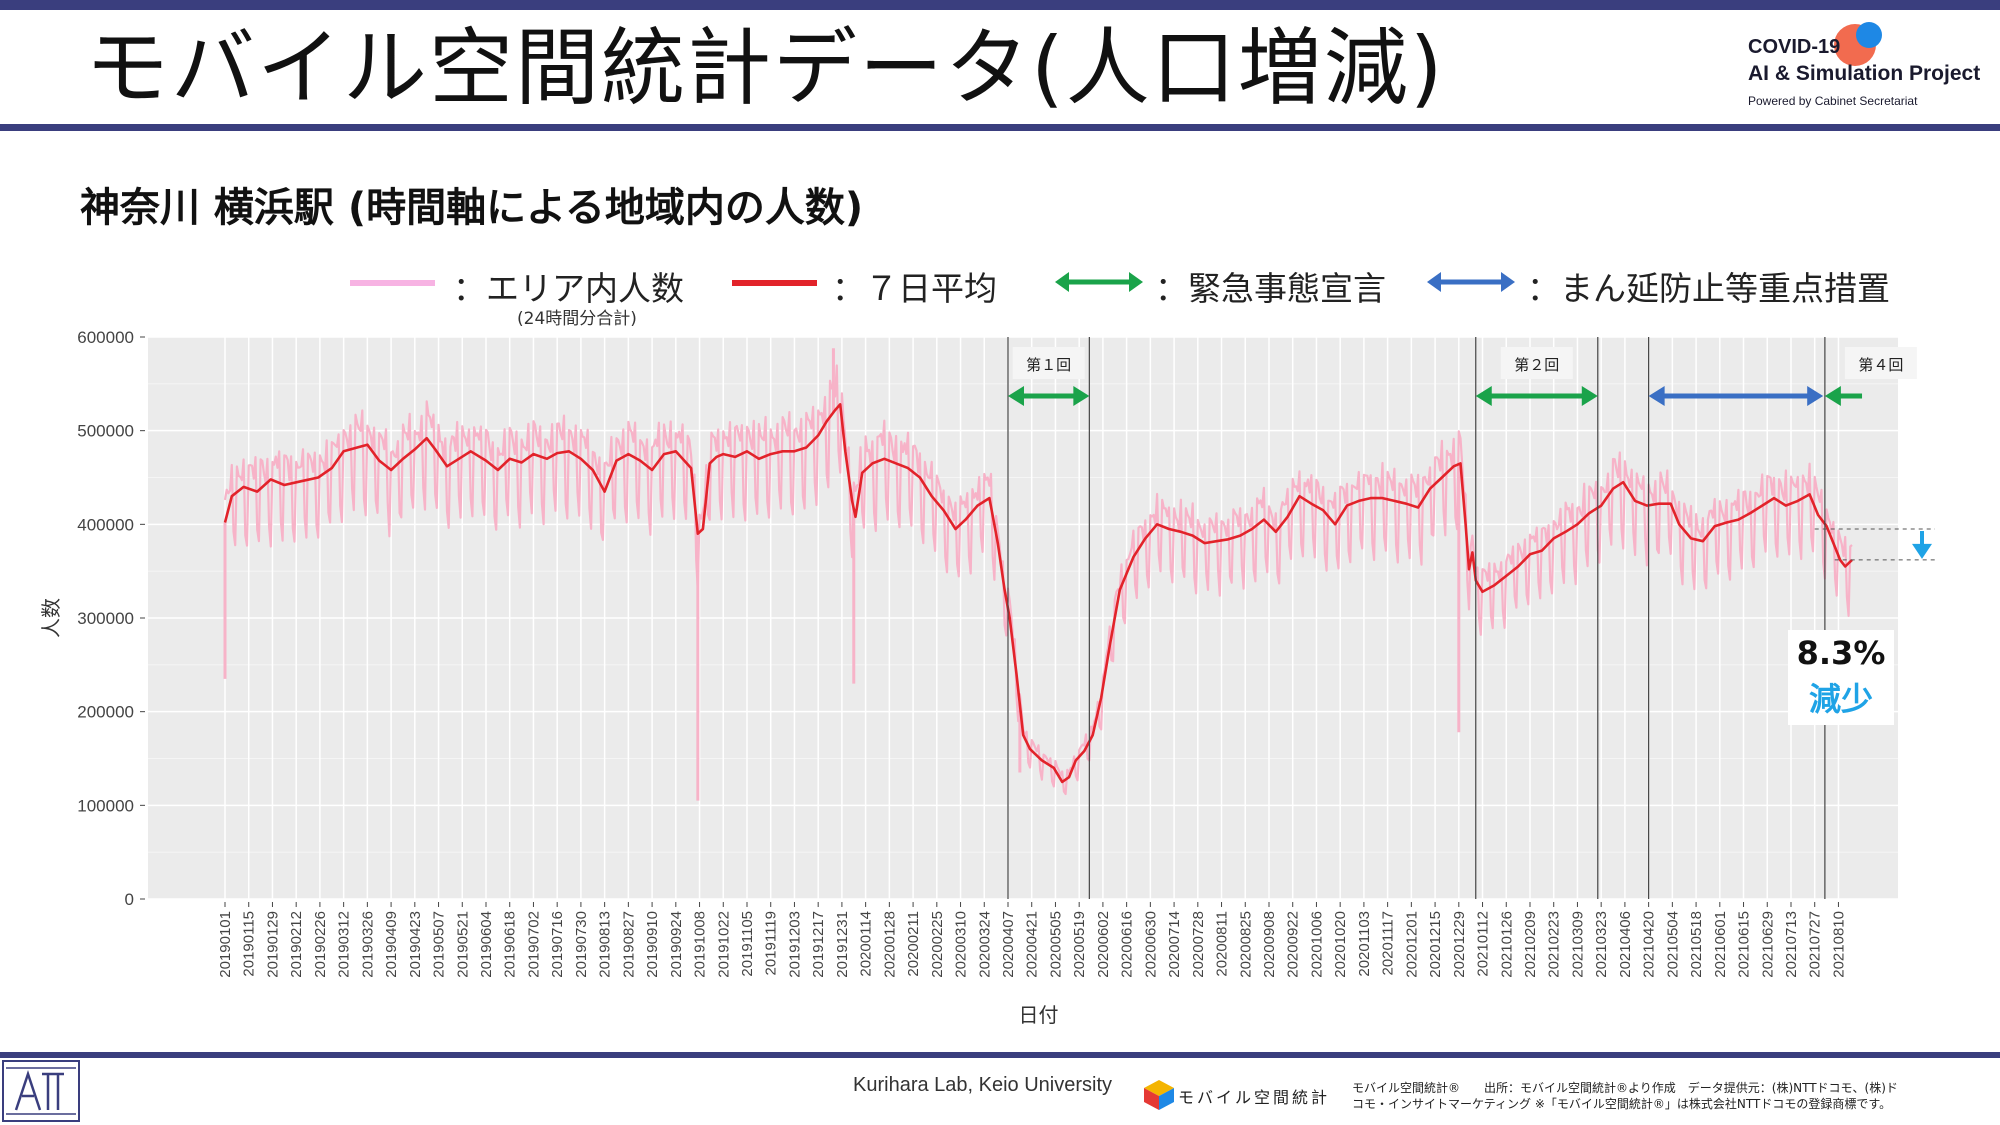  I want to click on result-box: 8.3% 減少, so click(1841, 677).